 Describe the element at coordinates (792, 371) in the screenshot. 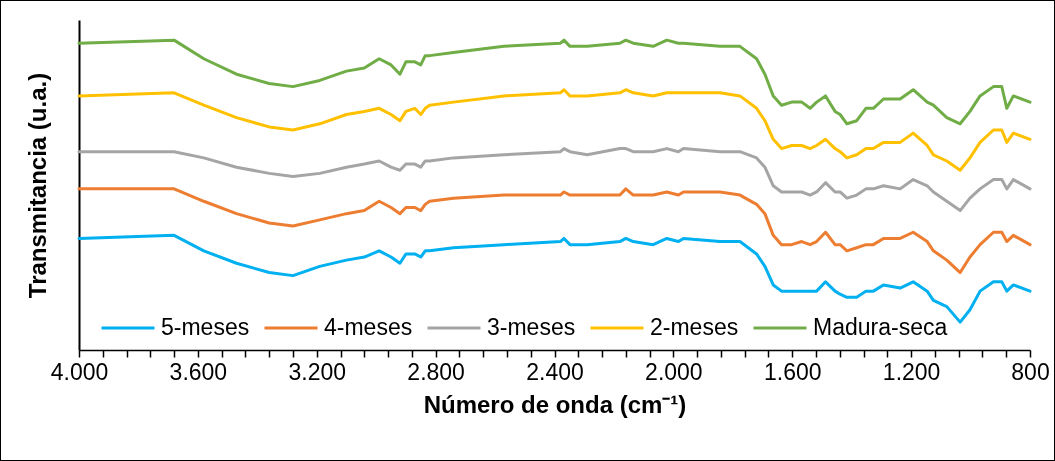

I see `x-tick-label: 1.600` at that location.